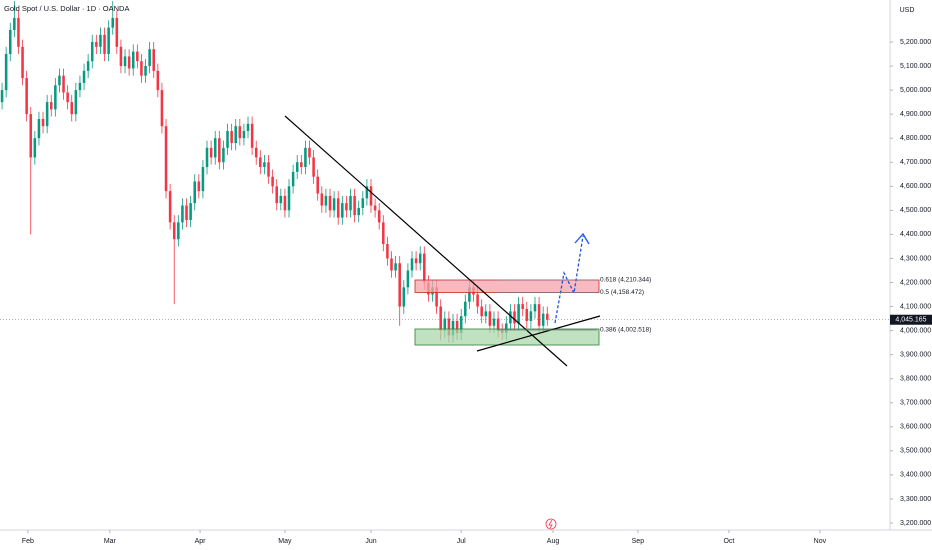 This screenshot has width=932, height=550. What do you see at coordinates (907, 10) in the screenshot?
I see `currency-label: USD` at bounding box center [907, 10].